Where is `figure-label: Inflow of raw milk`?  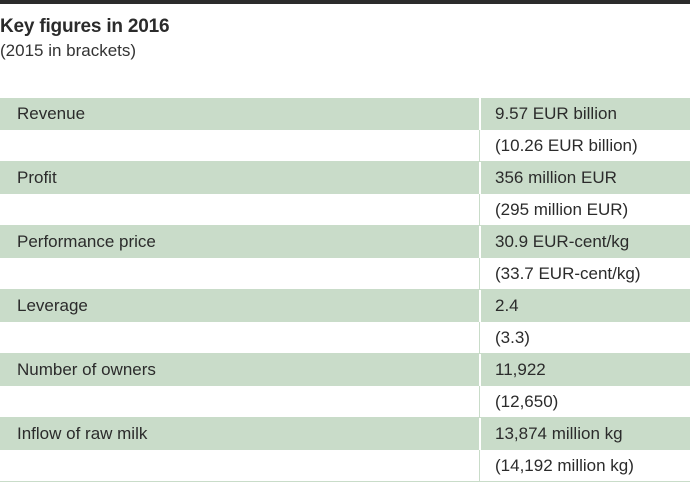
figure-label: Inflow of raw milk is located at coordinates (82, 433).